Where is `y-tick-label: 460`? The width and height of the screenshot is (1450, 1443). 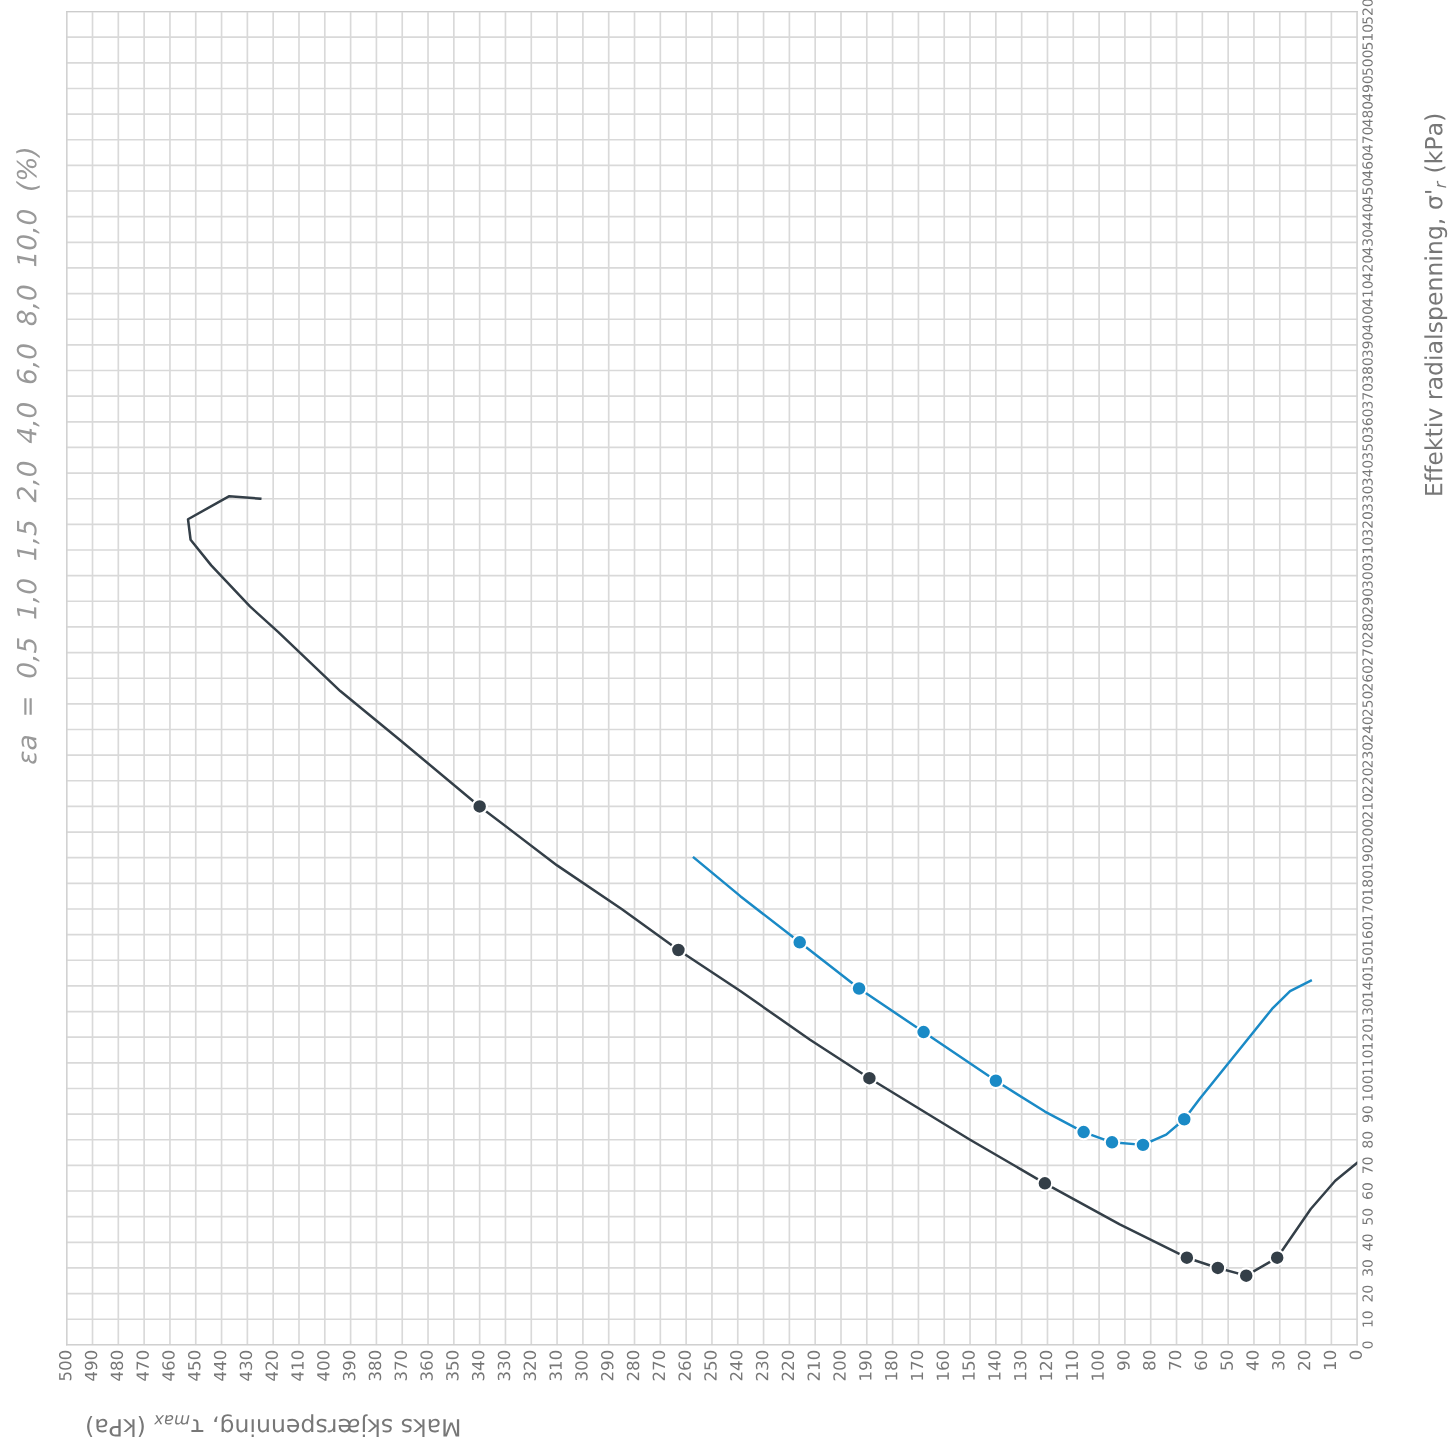 y-tick-label: 460 is located at coordinates (1367, 165).